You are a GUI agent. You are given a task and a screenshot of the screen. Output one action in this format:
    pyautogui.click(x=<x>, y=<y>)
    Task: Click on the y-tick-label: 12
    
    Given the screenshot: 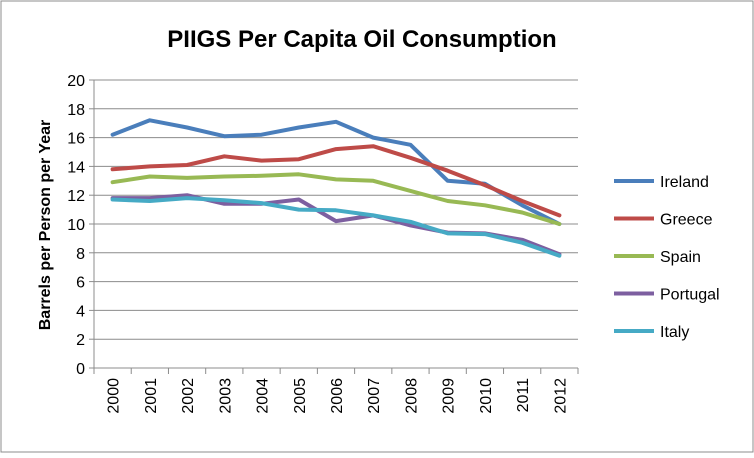 What is the action you would take?
    pyautogui.click(x=76, y=196)
    